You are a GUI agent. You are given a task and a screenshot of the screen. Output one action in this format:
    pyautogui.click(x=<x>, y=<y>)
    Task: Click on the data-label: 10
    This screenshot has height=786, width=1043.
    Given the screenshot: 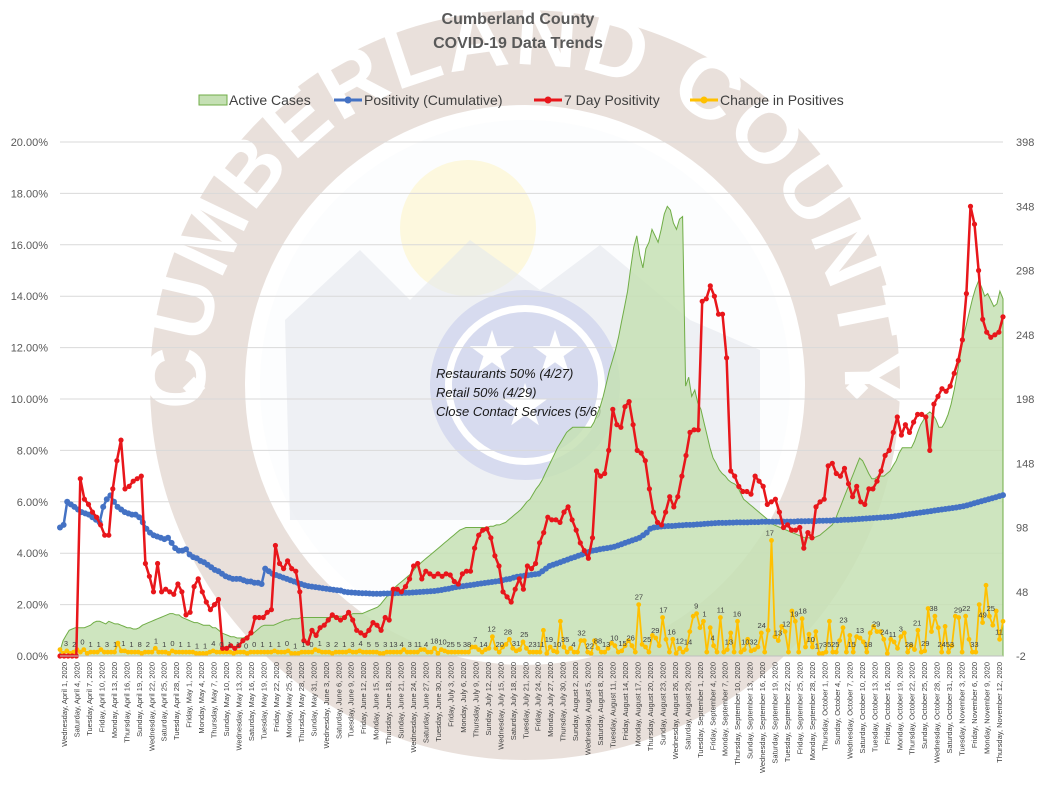 What is the action you would take?
    pyautogui.click(x=442, y=642)
    